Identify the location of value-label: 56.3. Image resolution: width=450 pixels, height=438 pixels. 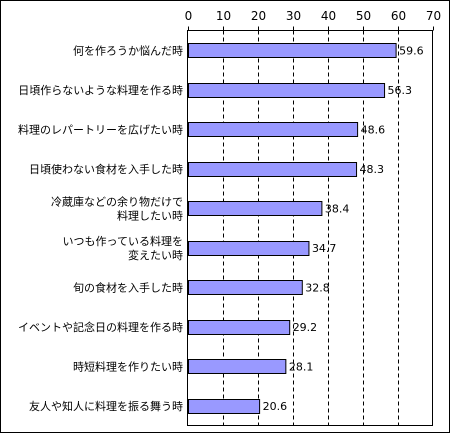
(400, 90).